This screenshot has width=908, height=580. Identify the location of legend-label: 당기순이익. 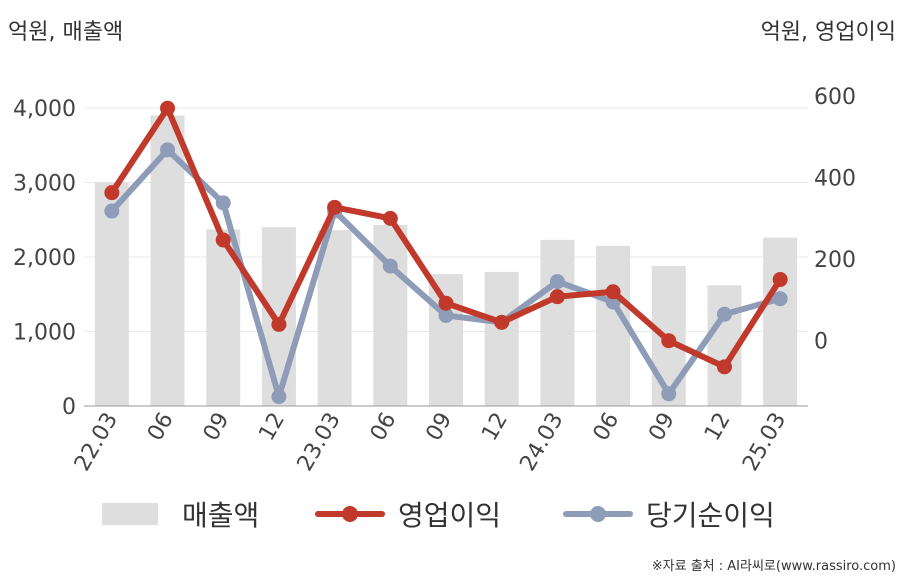
(710, 515).